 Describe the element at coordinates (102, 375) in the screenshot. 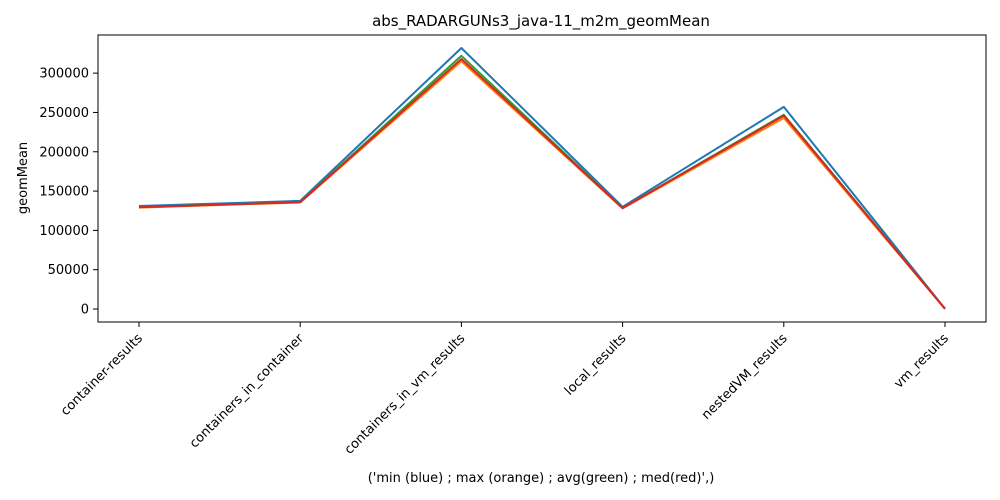

I see `x-tick-label: container-results` at that location.